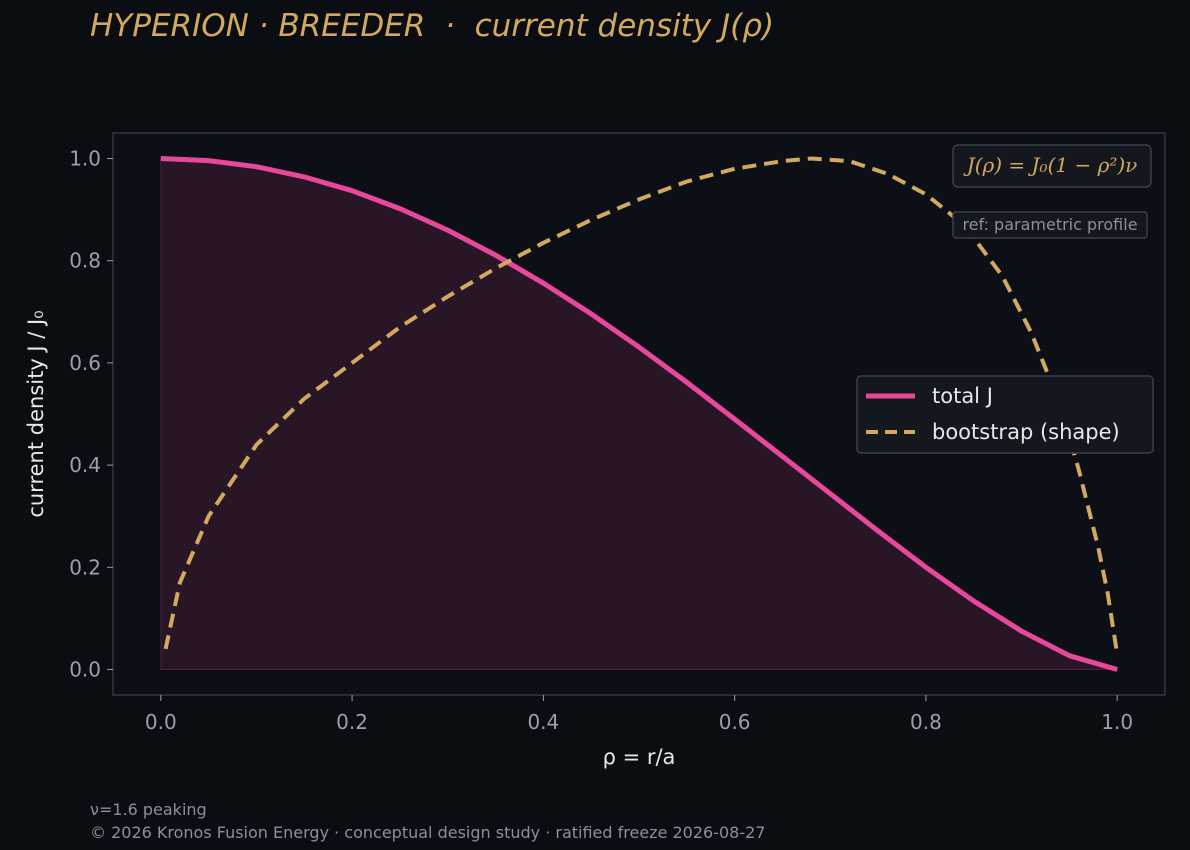 The height and width of the screenshot is (850, 1190). I want to click on formula-text: J(ρ) = J₀(1 − ρ²)ν, so click(1050, 165).